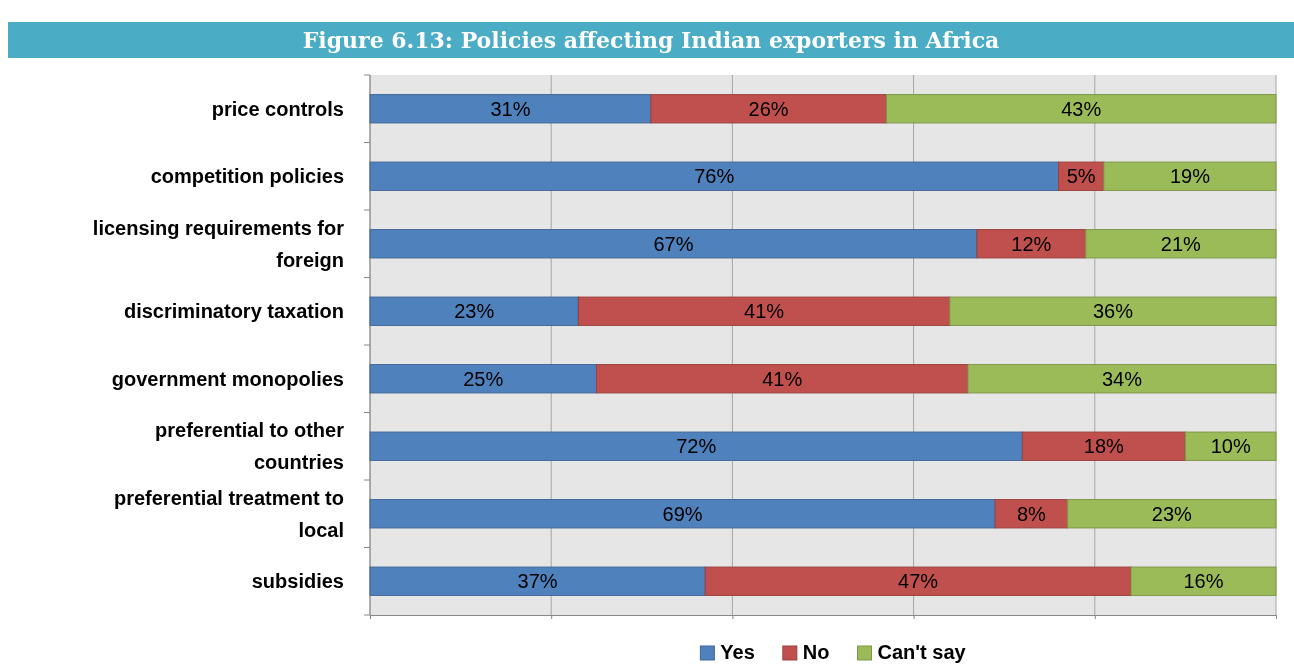  I want to click on data-label: 76%, so click(714, 176).